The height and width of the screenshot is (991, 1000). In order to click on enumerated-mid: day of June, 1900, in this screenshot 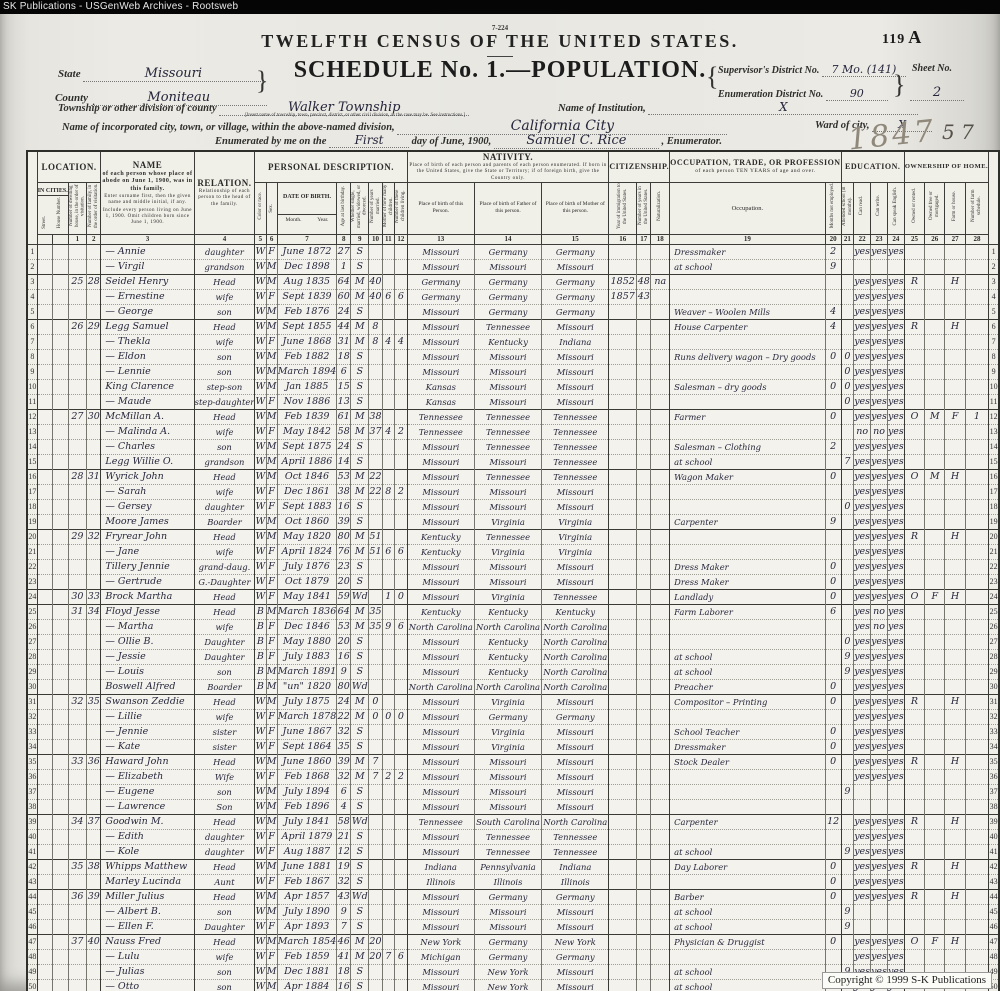, I will do `click(451, 141)`.